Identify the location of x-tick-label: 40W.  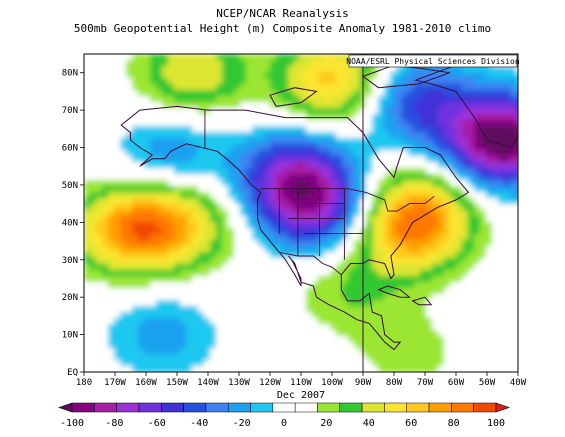
(518, 383).